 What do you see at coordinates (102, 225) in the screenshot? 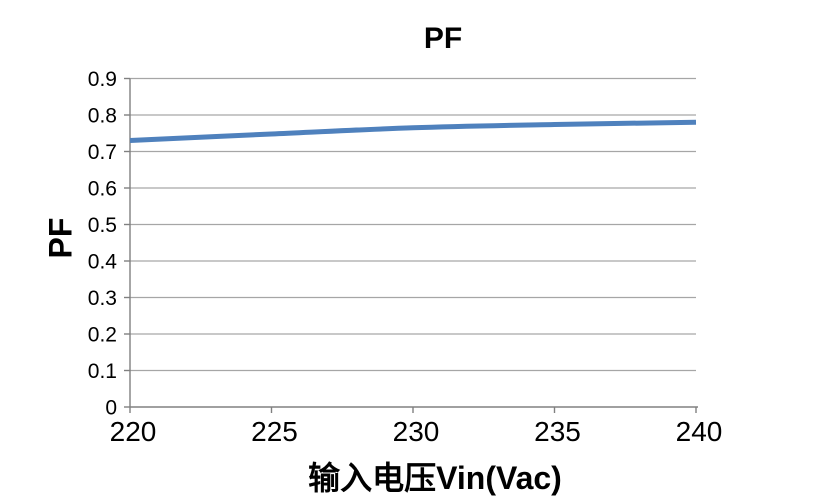
I see `y-tick-label: 0.5` at bounding box center [102, 225].